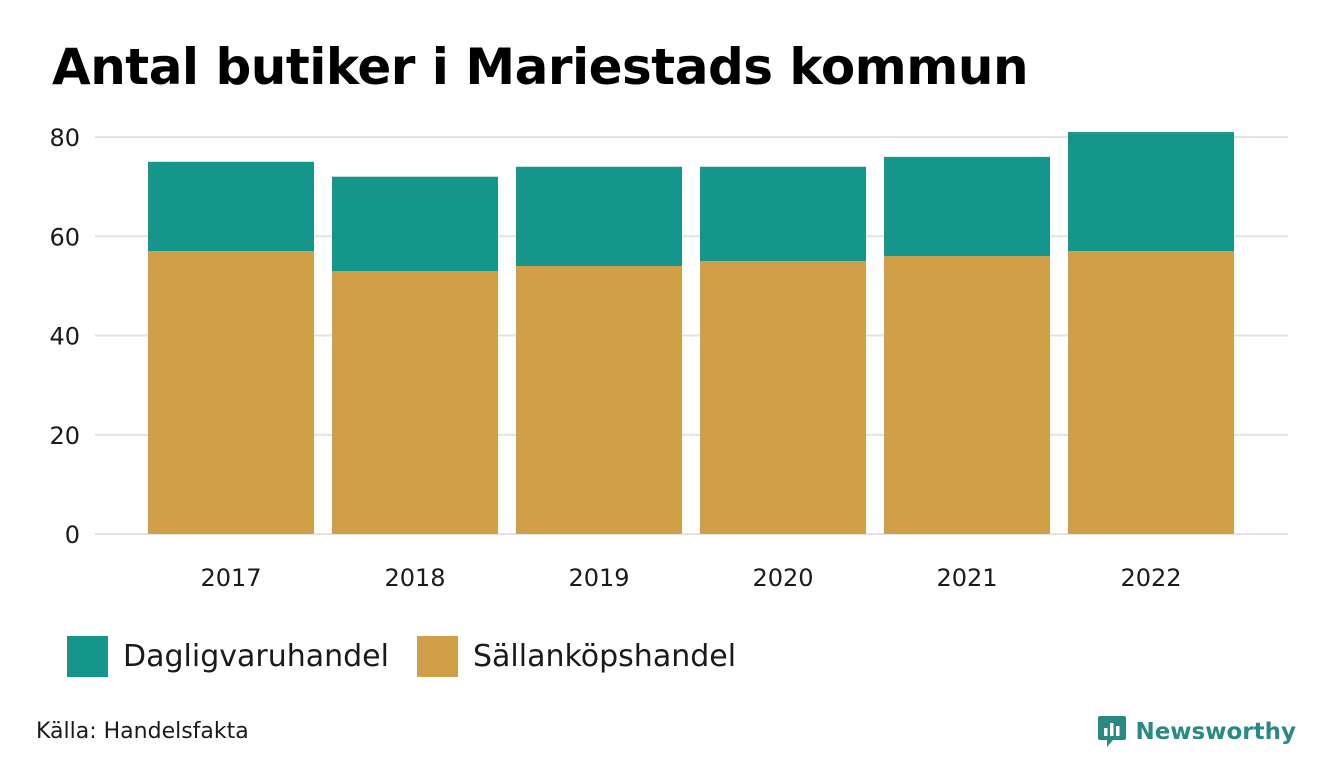 The height and width of the screenshot is (780, 1340). Describe the element at coordinates (783, 214) in the screenshot. I see `bar-dagligvaruhandel-2020` at that location.